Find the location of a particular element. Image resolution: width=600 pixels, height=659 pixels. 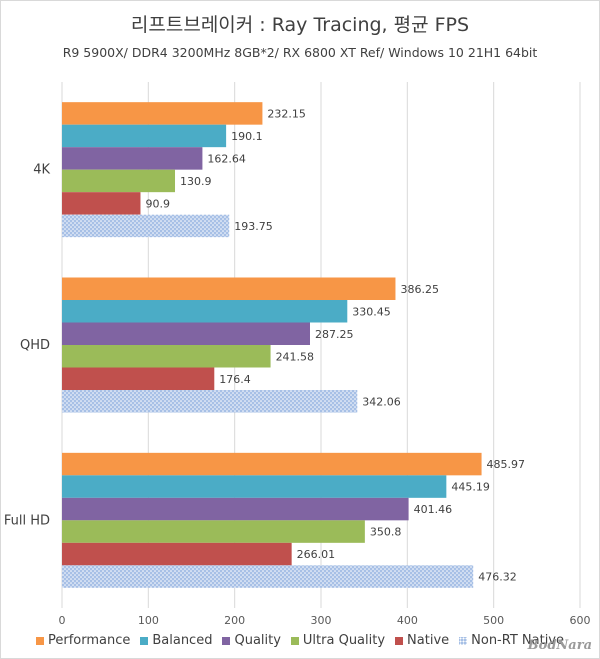

legend-item: Quality is located at coordinates (251, 640).